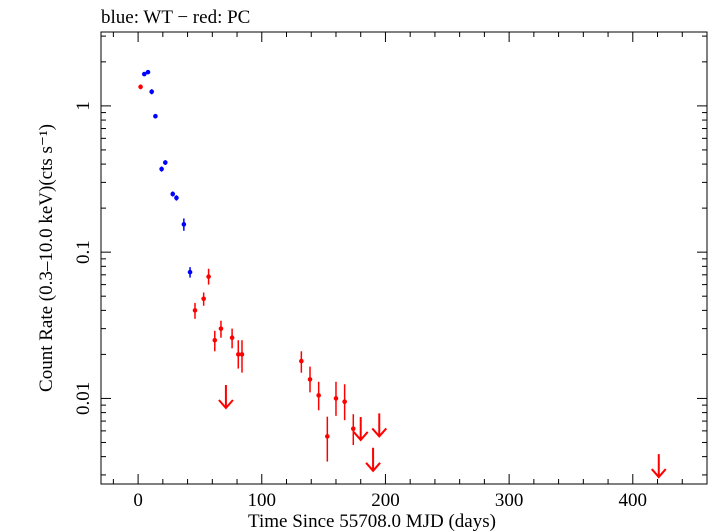 This screenshot has width=709, height=532. Describe the element at coordinates (262, 500) in the screenshot. I see `x-tick-label: 100` at that location.